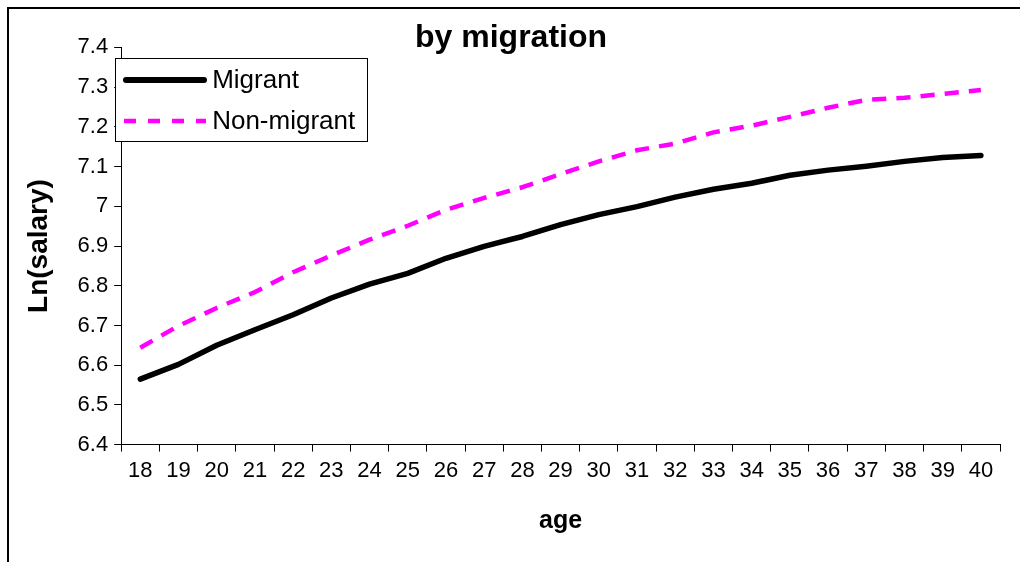  What do you see at coordinates (866, 469) in the screenshot?
I see `x-tick-label: 37` at bounding box center [866, 469].